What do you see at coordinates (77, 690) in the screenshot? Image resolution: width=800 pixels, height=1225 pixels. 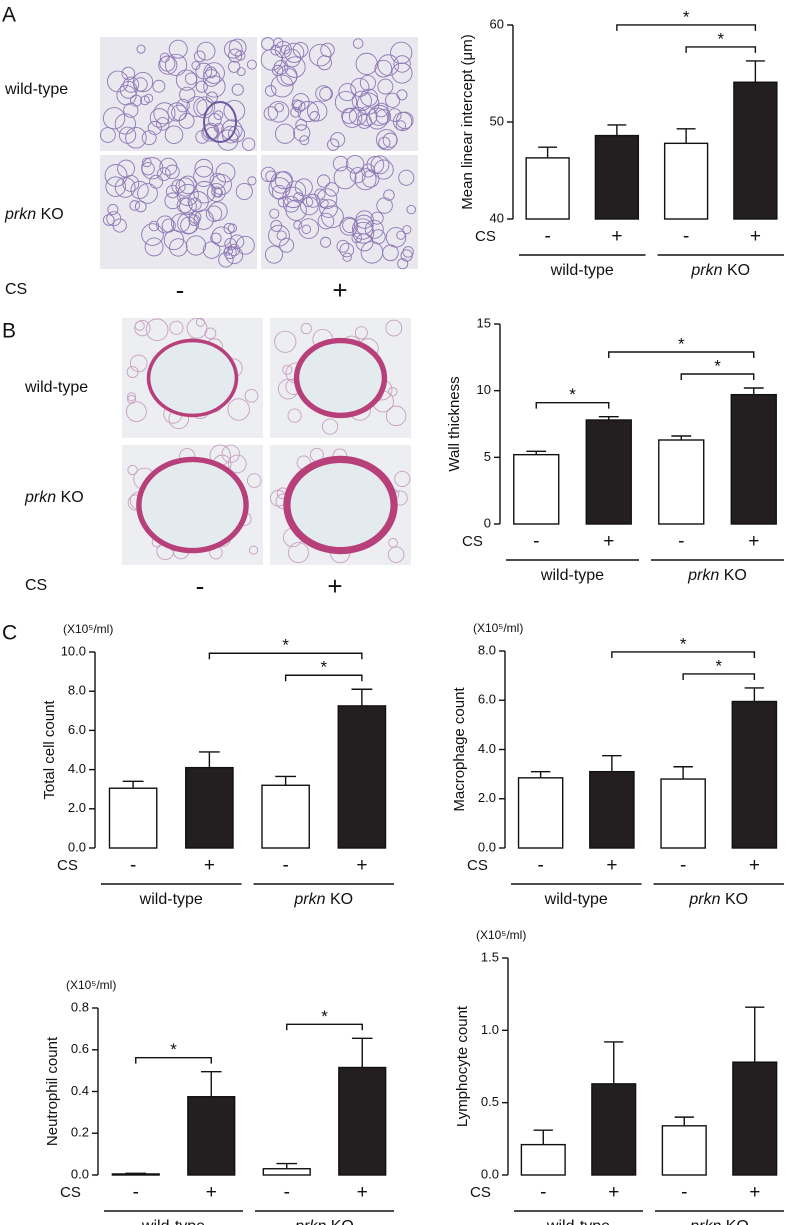 I see `y-tick-label: 8.0` at bounding box center [77, 690].